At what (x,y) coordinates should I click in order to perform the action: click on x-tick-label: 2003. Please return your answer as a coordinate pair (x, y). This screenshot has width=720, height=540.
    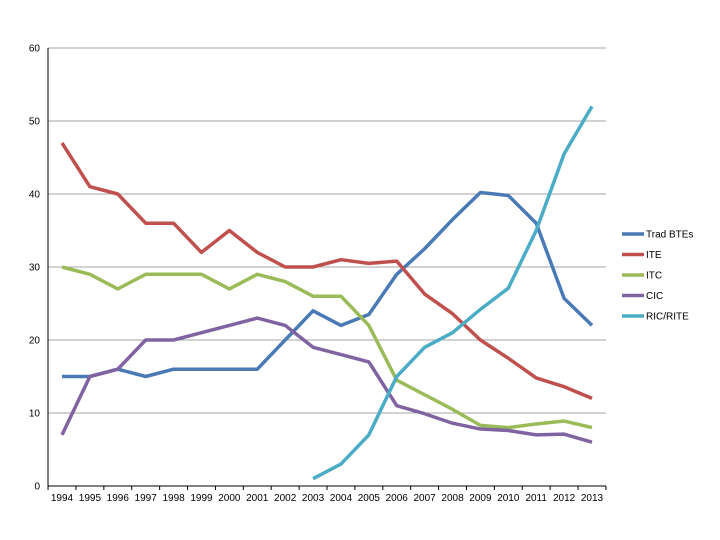
    Looking at the image, I should click on (313, 498).